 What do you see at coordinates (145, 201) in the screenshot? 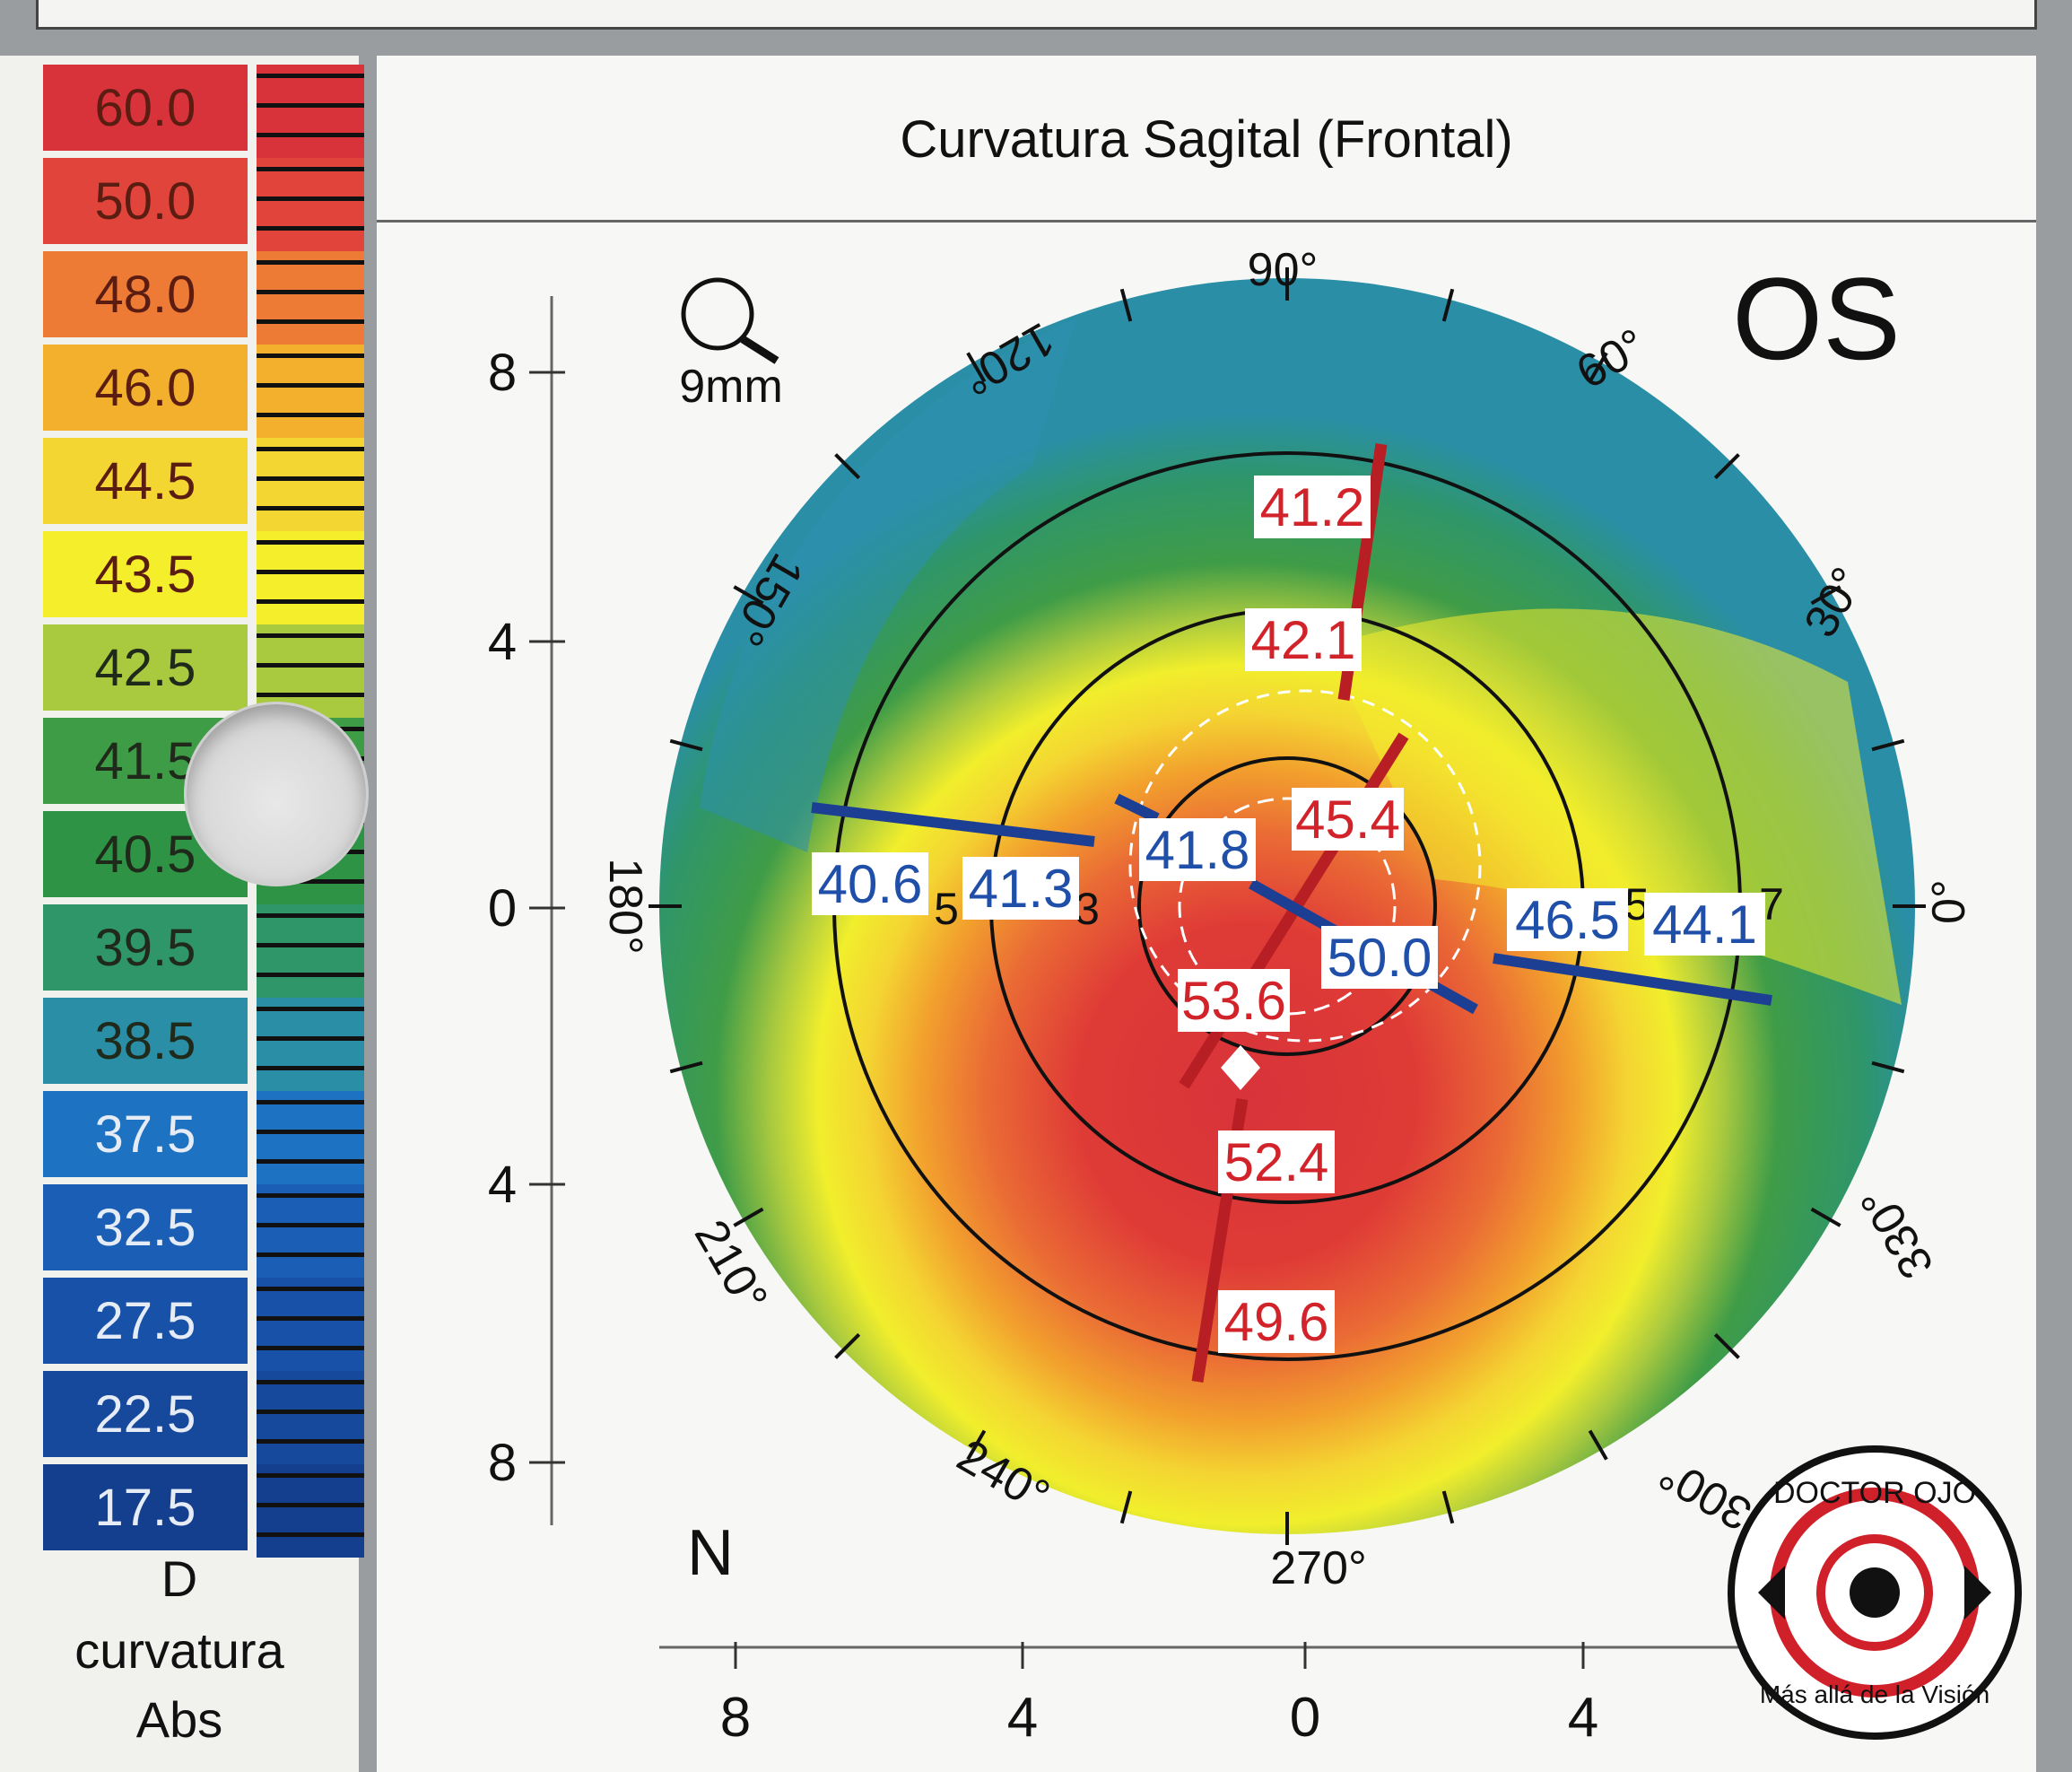
I see `legend-level-label: 50.0` at bounding box center [145, 201].